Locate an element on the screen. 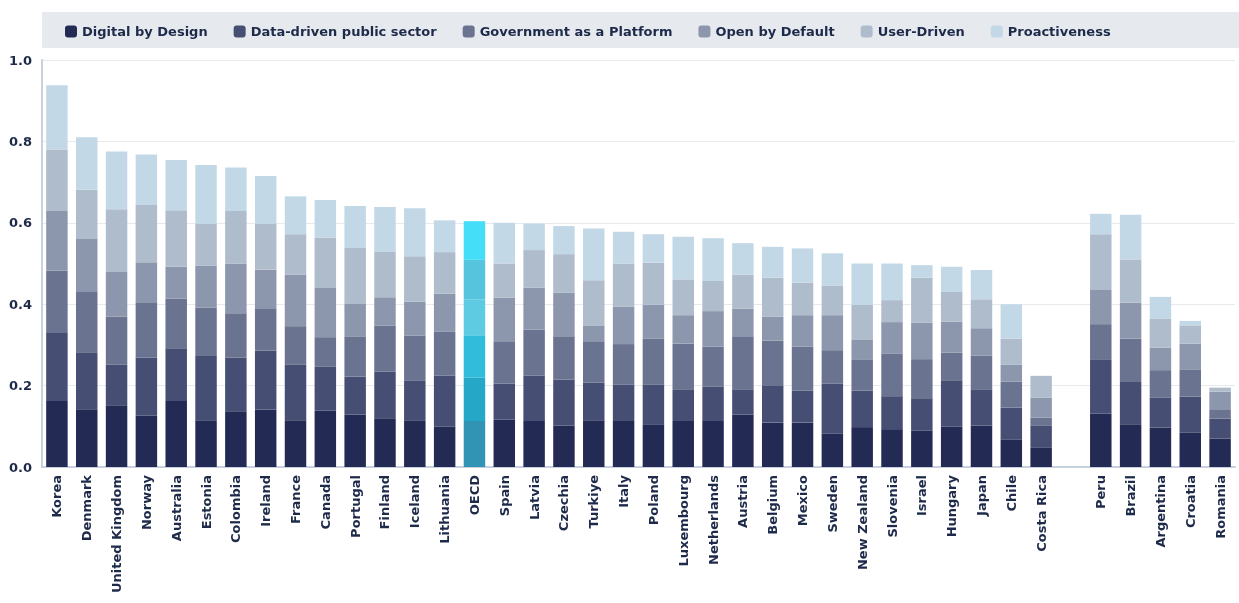 The height and width of the screenshot is (603, 1239). x-tick-label: Netherlands is located at coordinates (713, 519).